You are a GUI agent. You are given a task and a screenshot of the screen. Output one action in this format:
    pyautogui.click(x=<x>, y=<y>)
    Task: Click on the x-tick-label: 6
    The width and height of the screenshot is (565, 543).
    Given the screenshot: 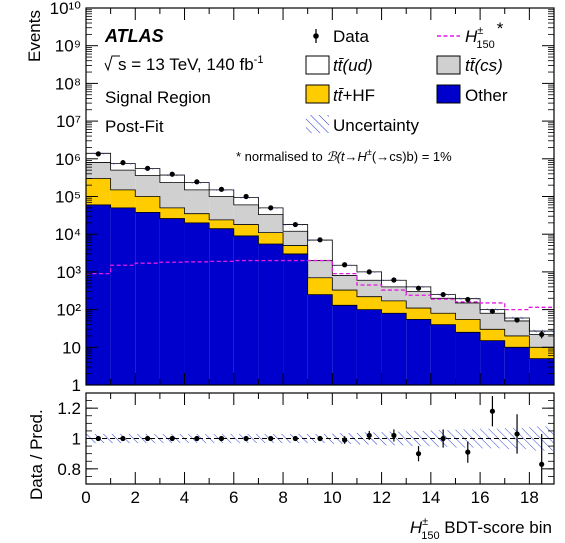 What is the action you would take?
    pyautogui.click(x=233, y=497)
    